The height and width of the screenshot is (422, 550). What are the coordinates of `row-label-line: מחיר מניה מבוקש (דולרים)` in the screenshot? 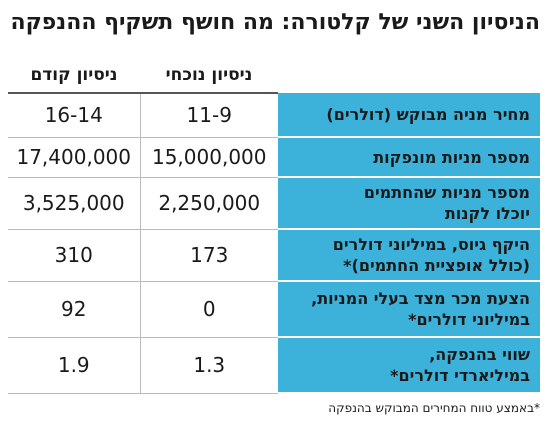 It's located at (428, 114).